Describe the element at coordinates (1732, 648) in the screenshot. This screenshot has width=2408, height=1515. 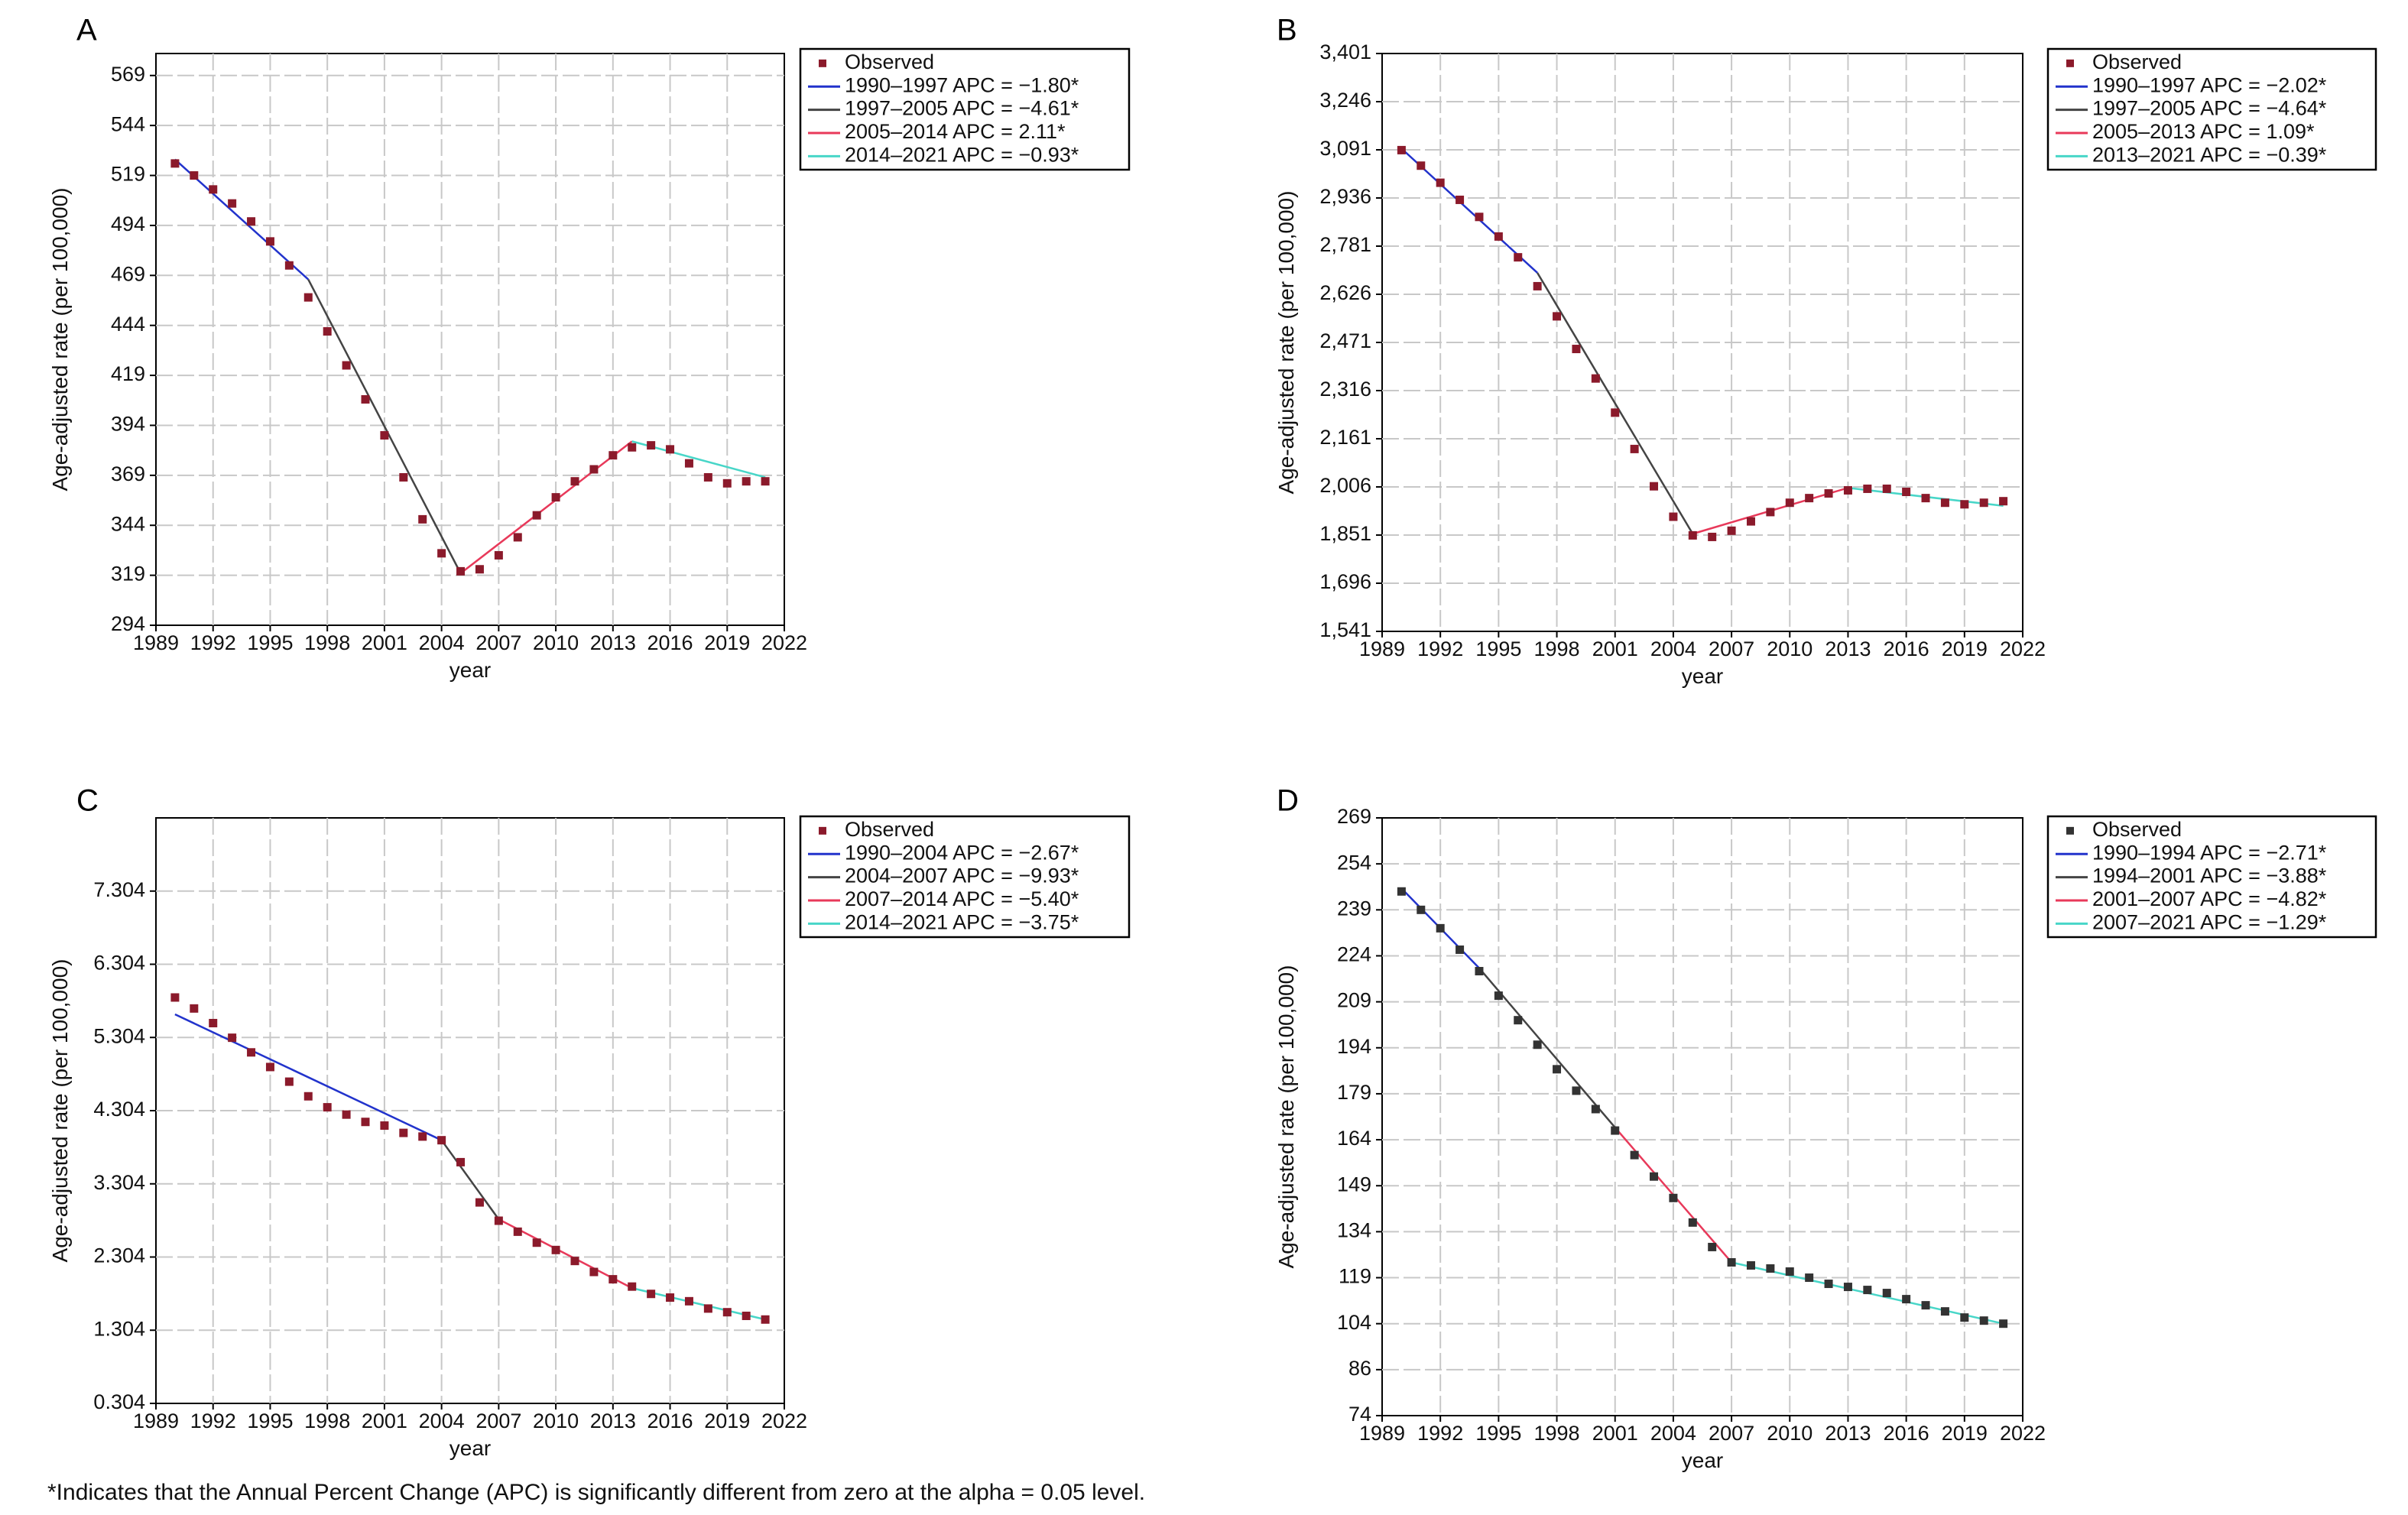
I see `x-tick-label: 2007` at that location.